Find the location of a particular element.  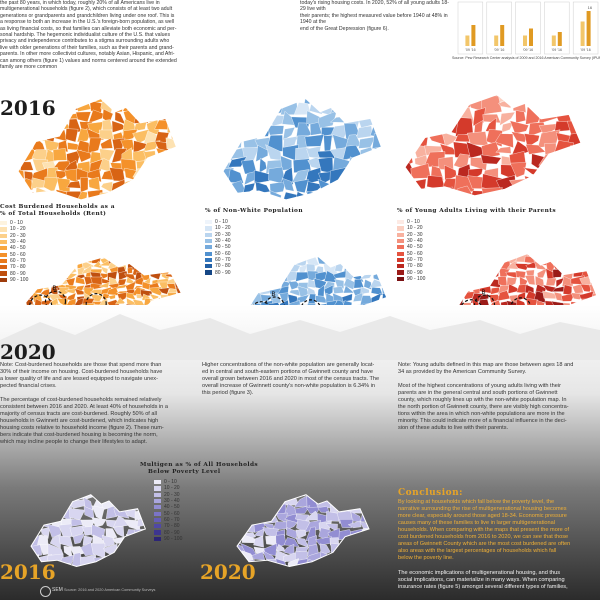

chart-panel is located at coordinates (557, 28).